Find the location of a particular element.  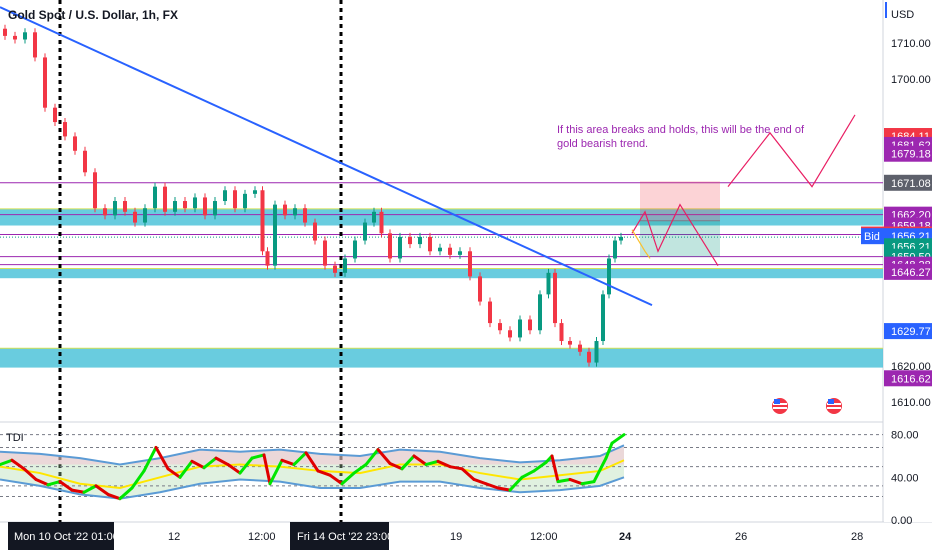

tdi-axis-tick: 80.00 is located at coordinates (905, 436).